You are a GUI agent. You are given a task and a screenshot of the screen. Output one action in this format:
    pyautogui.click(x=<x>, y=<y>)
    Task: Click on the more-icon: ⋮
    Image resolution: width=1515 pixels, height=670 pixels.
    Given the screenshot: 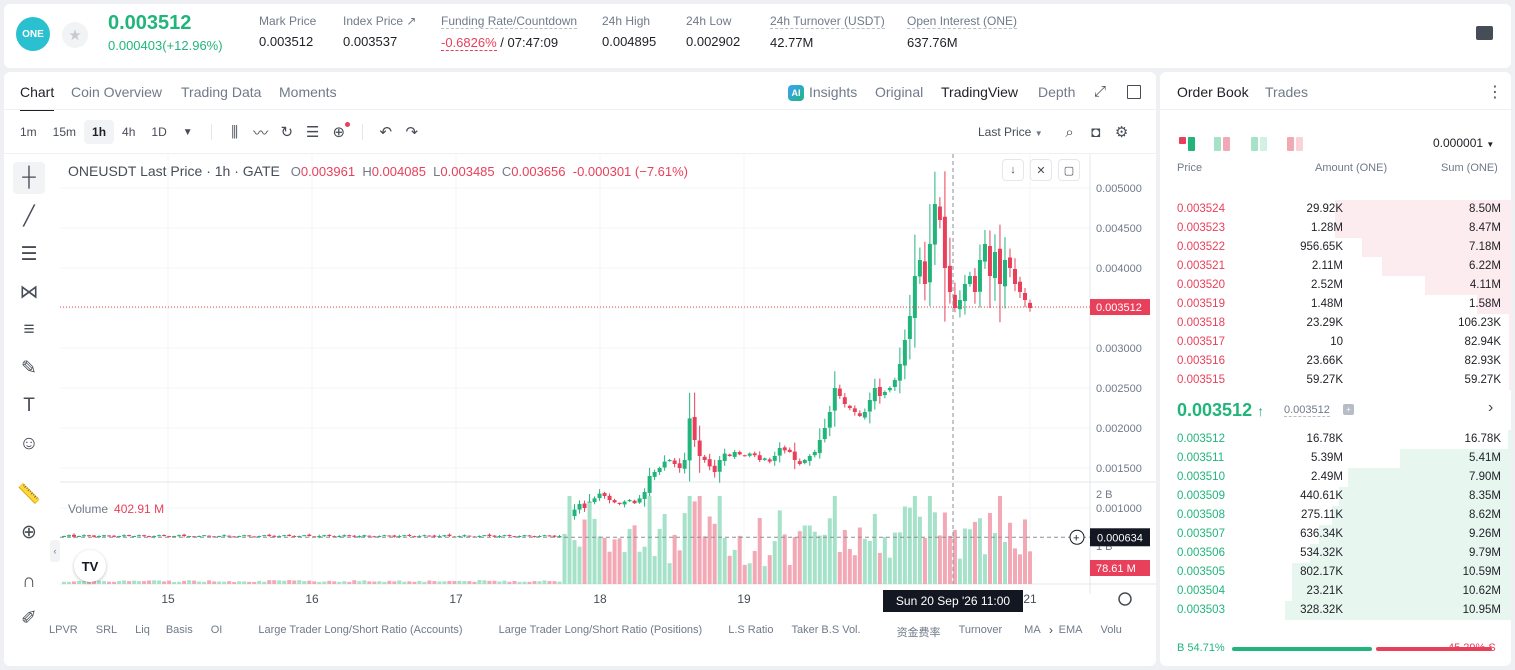 What is the action you would take?
    pyautogui.click(x=1495, y=92)
    